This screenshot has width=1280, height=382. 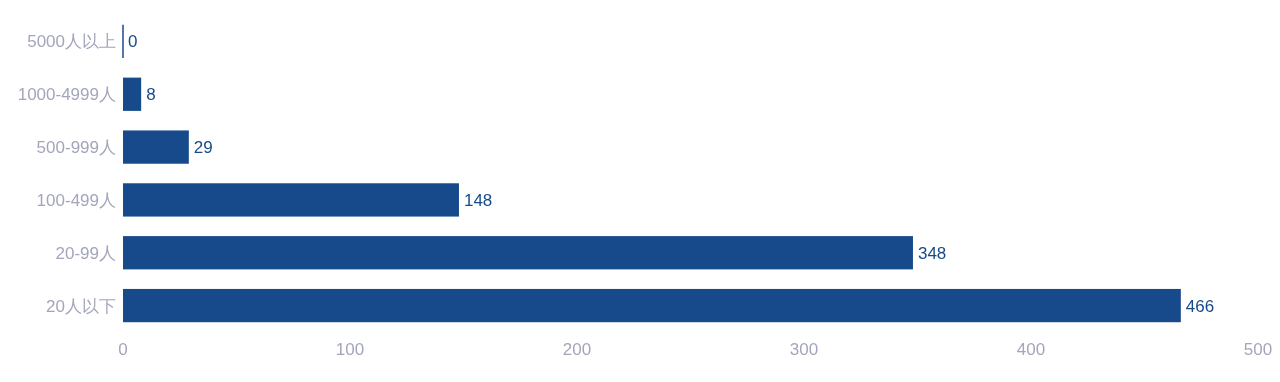 What do you see at coordinates (350, 349) in the screenshot?
I see `x-tick-label: 100` at bounding box center [350, 349].